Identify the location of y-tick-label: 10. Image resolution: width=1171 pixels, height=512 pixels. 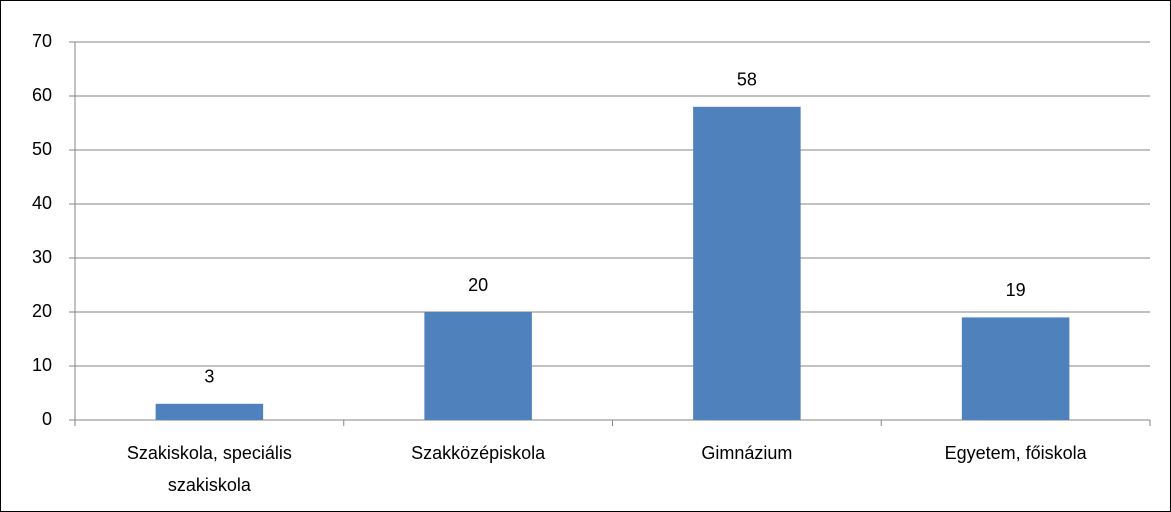
(42, 365).